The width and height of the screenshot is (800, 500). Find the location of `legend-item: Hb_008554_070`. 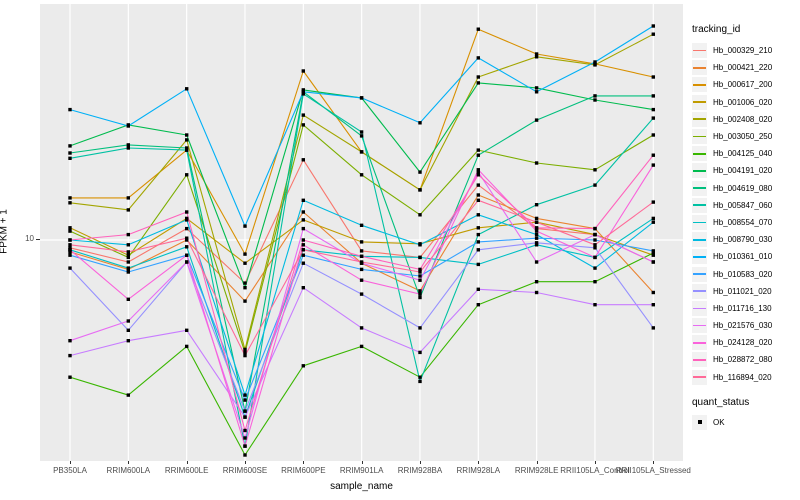

legend-item: Hb_008554_070 is located at coordinates (745, 222).